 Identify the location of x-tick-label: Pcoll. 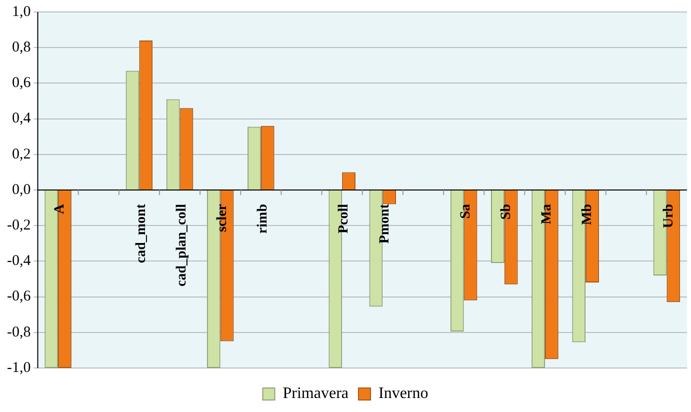
(344, 219).